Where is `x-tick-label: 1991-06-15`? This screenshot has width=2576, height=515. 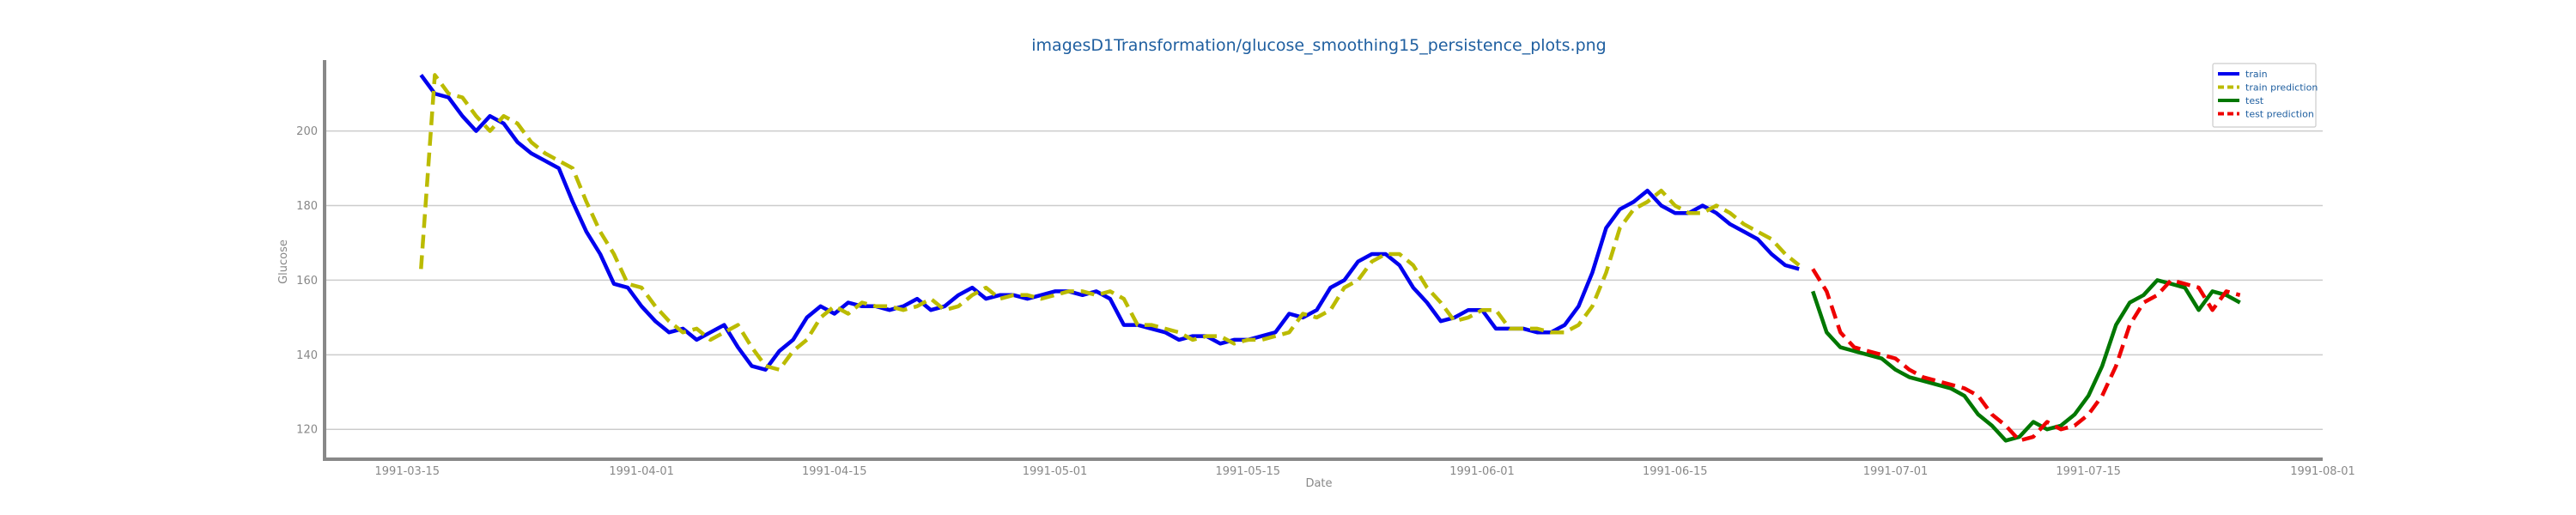 x-tick-label: 1991-06-15 is located at coordinates (1675, 471).